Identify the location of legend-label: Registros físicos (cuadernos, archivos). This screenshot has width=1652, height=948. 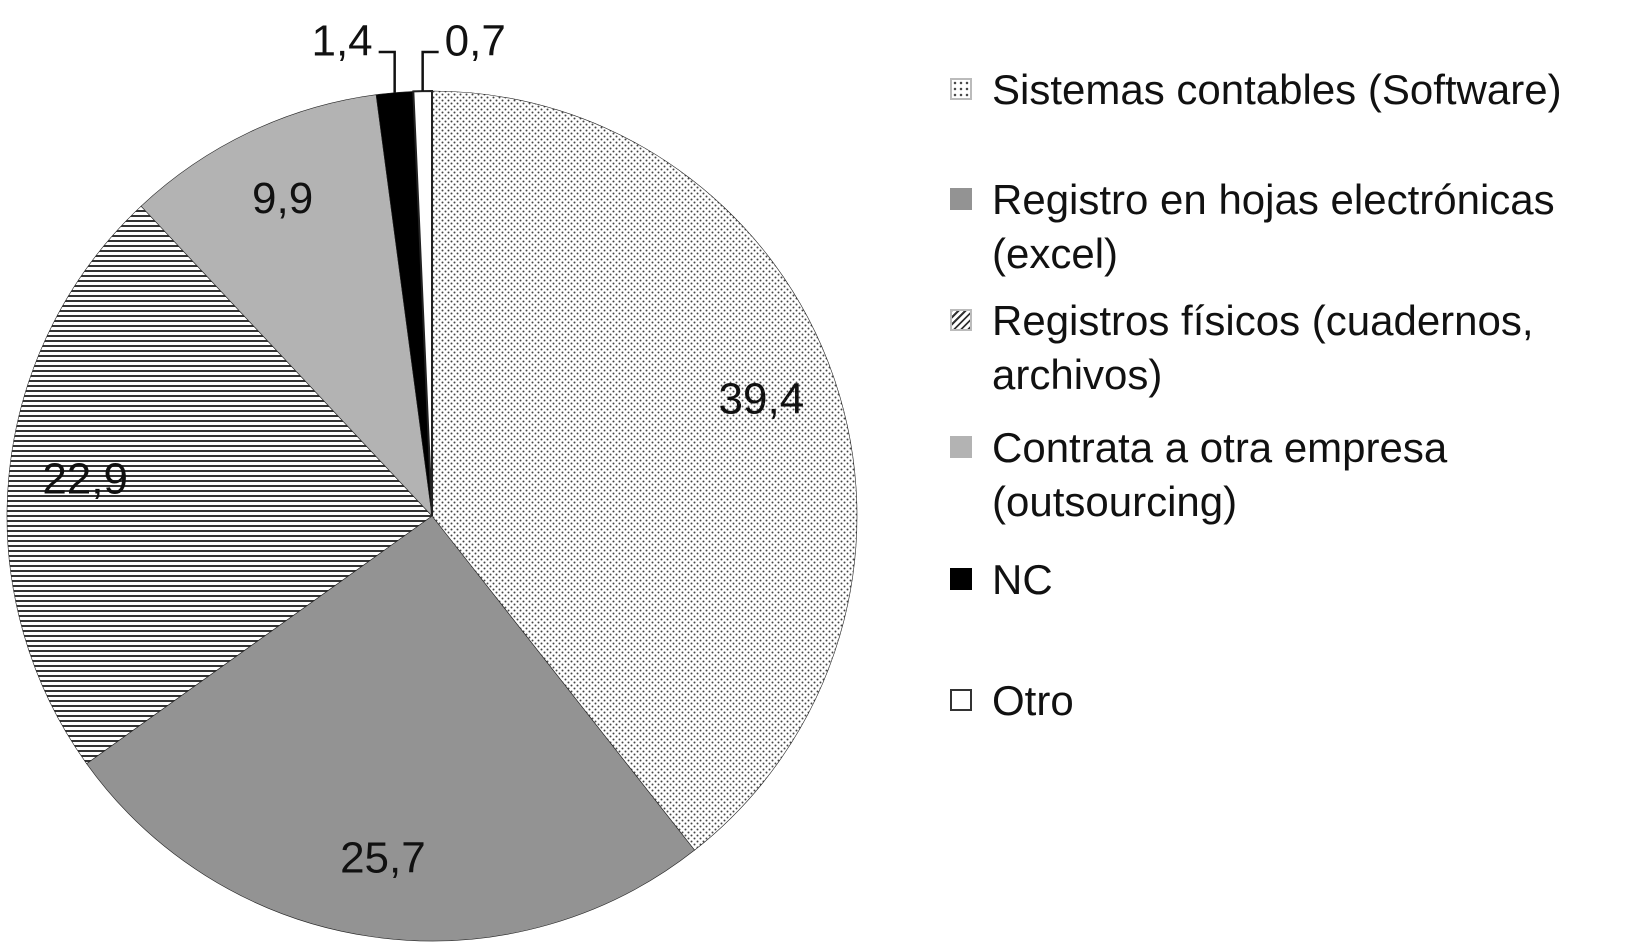
(1263, 347).